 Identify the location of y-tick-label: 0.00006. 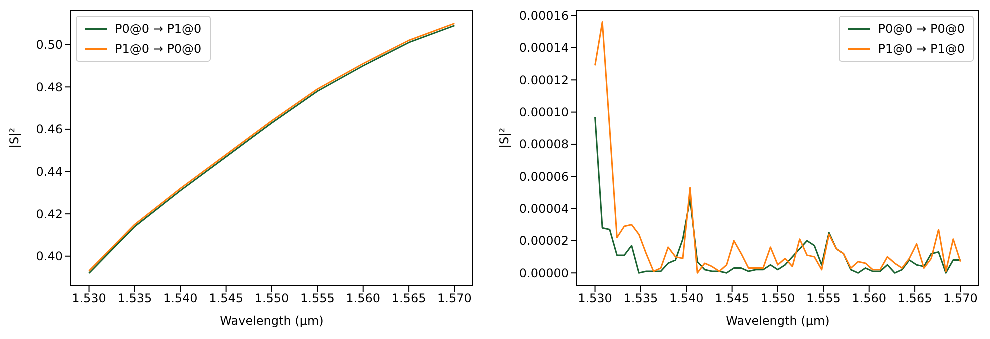
(544, 177).